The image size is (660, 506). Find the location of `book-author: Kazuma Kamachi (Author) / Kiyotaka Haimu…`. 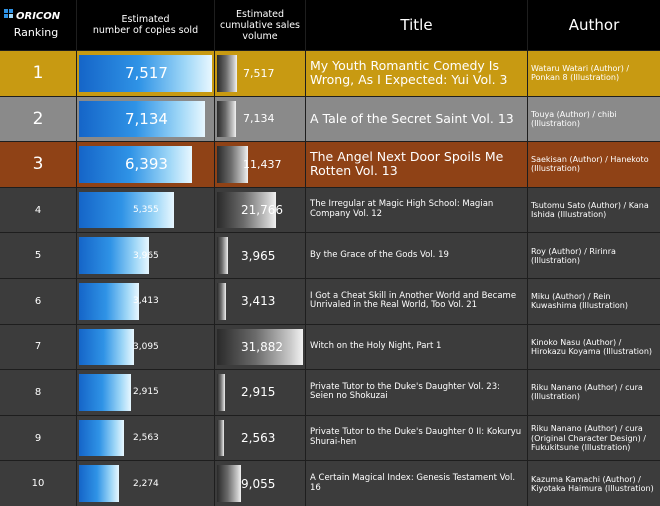

book-author: Kazuma Kamachi (Author) / Kiyotaka Haimu… is located at coordinates (592, 483).